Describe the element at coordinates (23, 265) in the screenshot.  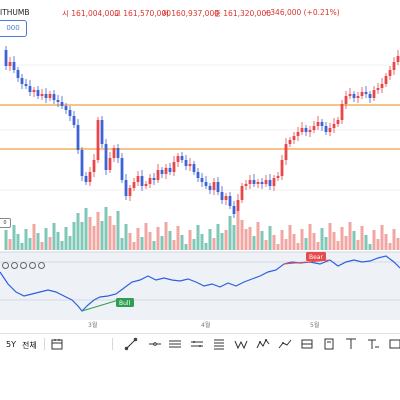
I see `indicator-source-icon` at that location.